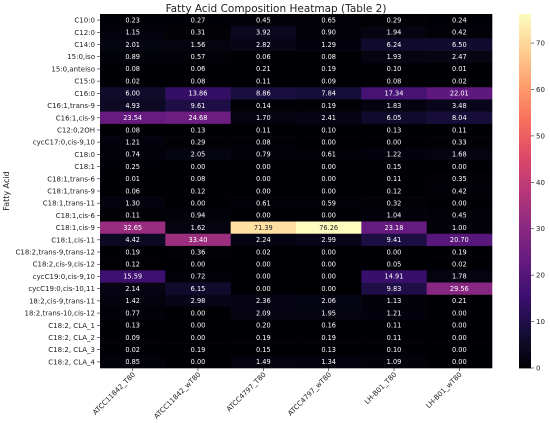 The width and height of the screenshot is (550, 423). I want to click on cell-value-label: 2.41, so click(328, 118).